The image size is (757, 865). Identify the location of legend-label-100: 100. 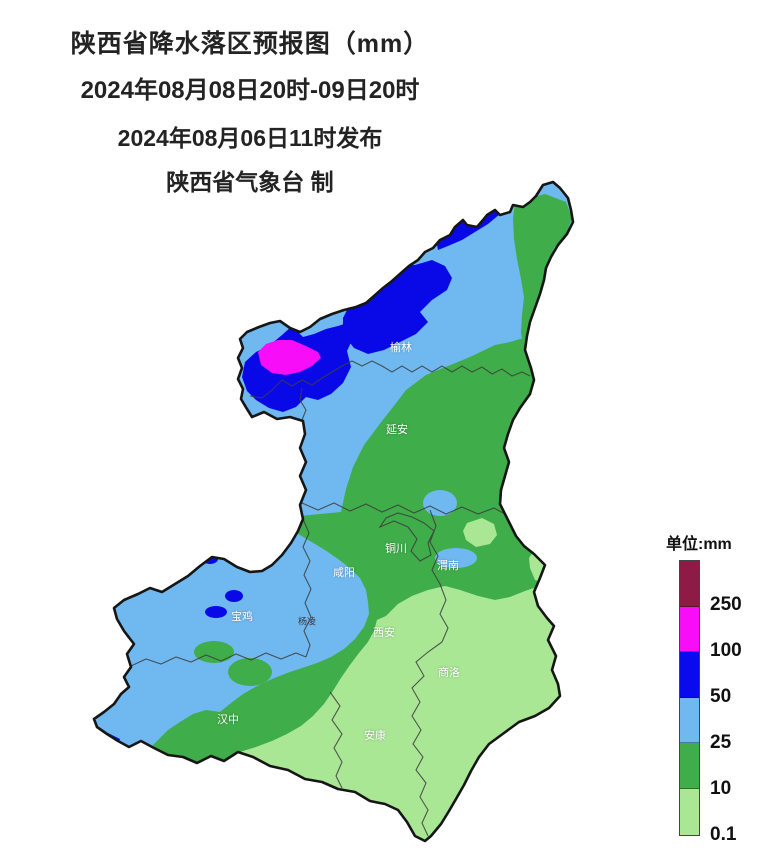
(726, 650).